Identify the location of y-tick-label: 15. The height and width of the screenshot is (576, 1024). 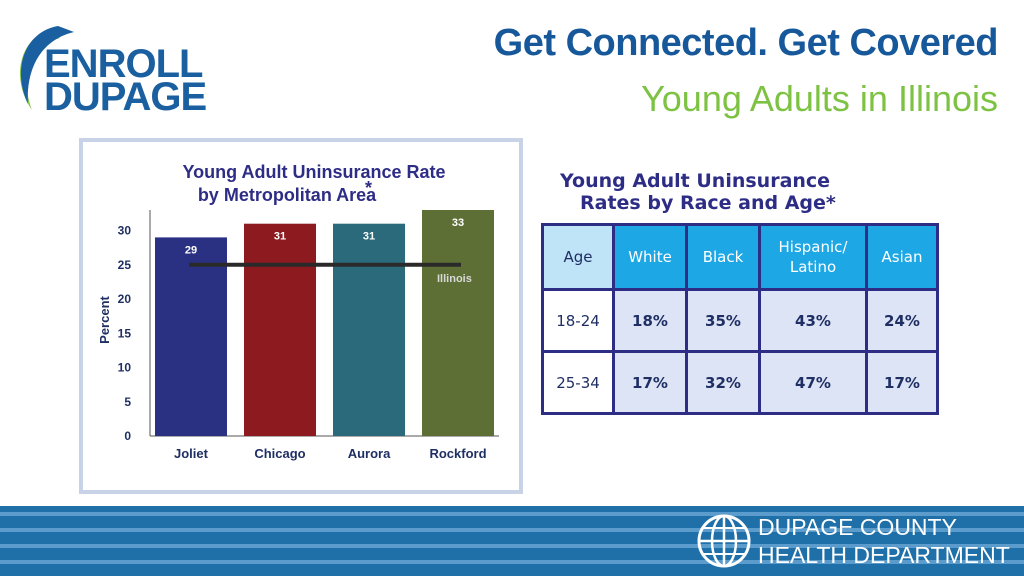
(125, 333).